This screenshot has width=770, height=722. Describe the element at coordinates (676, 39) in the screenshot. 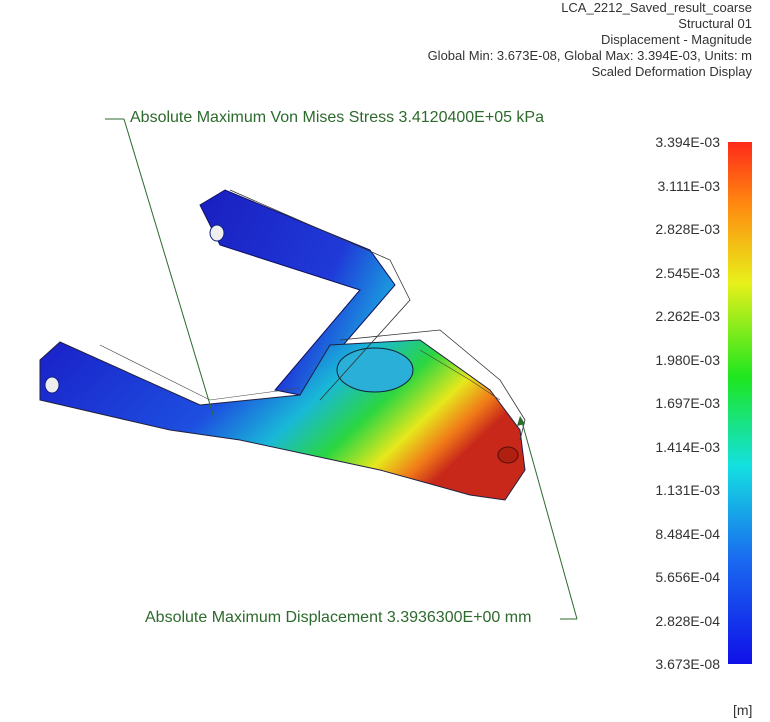

I see `result-type: Displacement - Magnitude` at that location.